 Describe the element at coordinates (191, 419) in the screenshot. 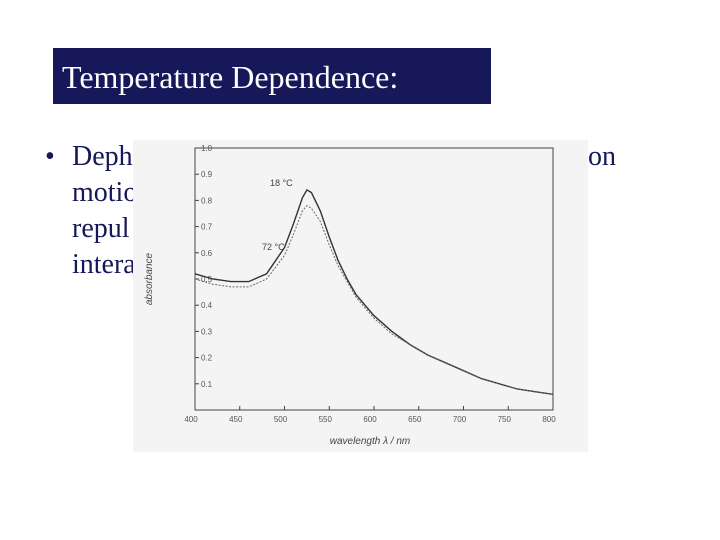

I see `x-tick-label: 400` at that location.